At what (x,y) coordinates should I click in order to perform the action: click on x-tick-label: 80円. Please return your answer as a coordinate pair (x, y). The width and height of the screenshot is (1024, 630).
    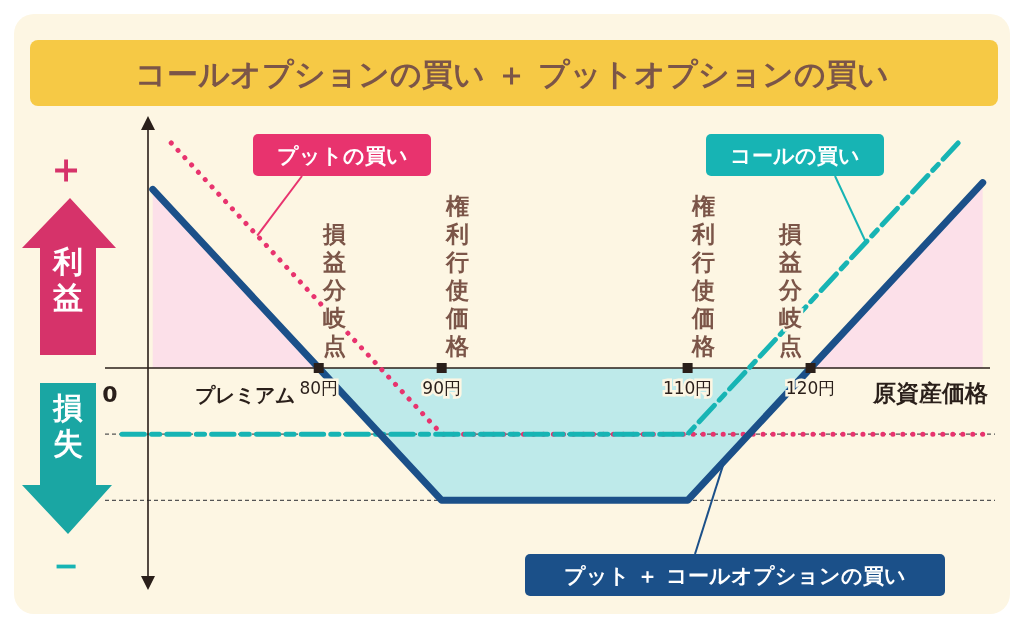
    Looking at the image, I should click on (319, 388).